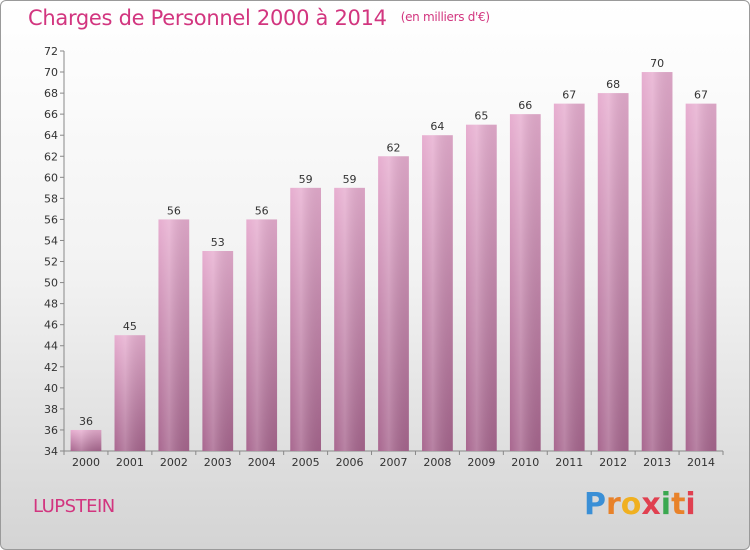 Image resolution: width=750 pixels, height=550 pixels. I want to click on bar-shine-2008, so click(437, 293).